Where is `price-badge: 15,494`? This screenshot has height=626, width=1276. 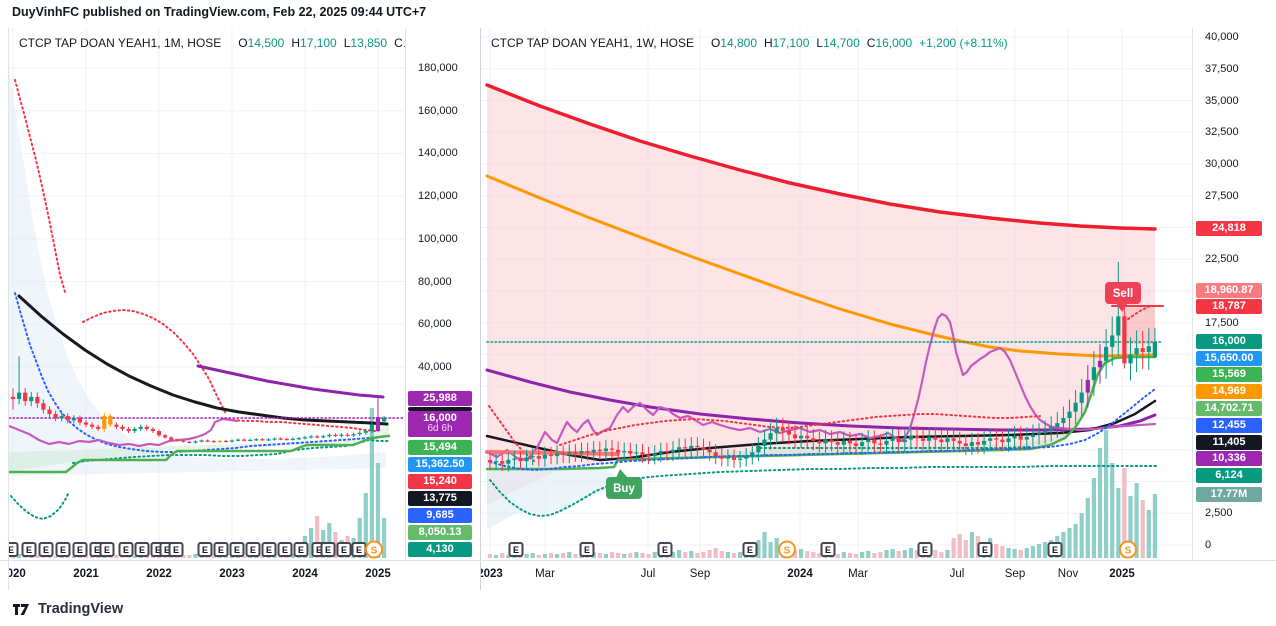 price-badge: 15,494 is located at coordinates (440, 447).